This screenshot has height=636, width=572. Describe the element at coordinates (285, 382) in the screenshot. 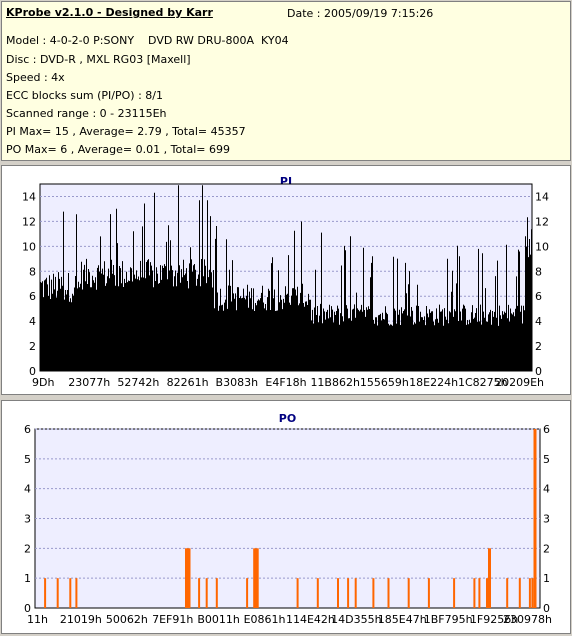

I see `x-tick: E4F18h` at that location.